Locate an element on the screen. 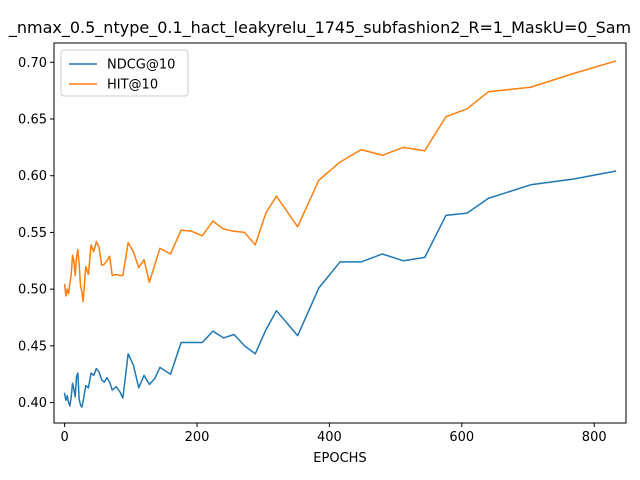  y-tick-label: 0.60 is located at coordinates (32, 176).